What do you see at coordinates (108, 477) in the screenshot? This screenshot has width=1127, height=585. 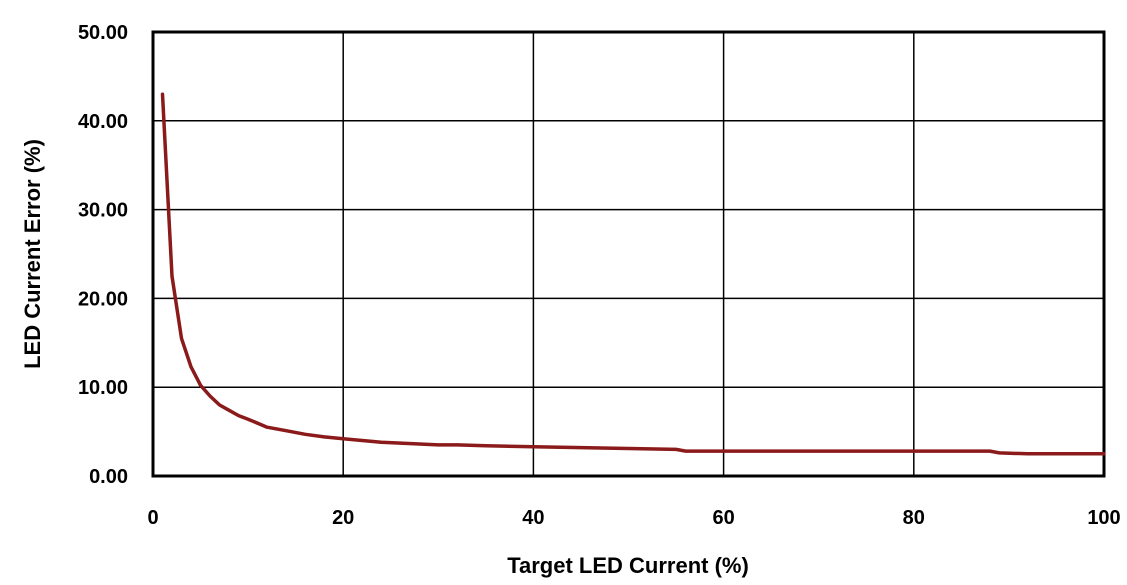 I see `y-tick-label: 0.00` at bounding box center [108, 477].